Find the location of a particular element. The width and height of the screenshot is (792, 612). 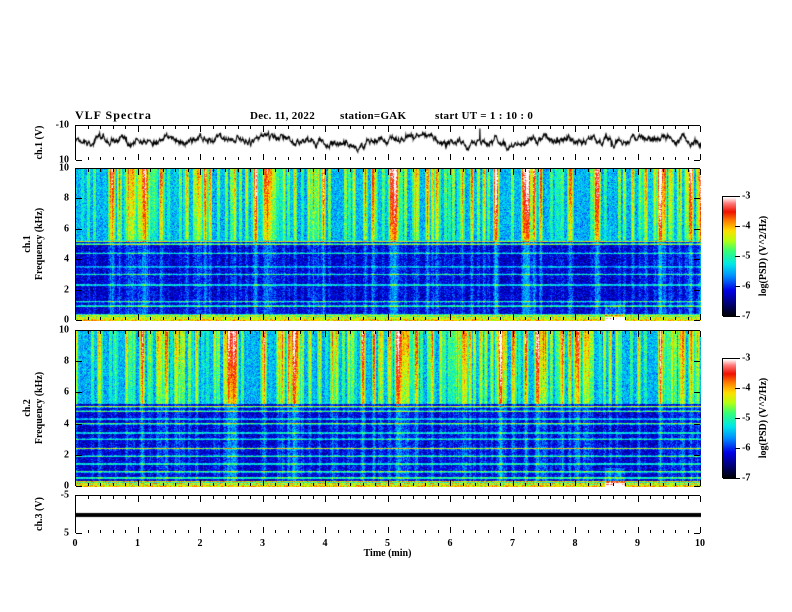

cbar2Box-tick-2: -5 is located at coordinates (746, 418).